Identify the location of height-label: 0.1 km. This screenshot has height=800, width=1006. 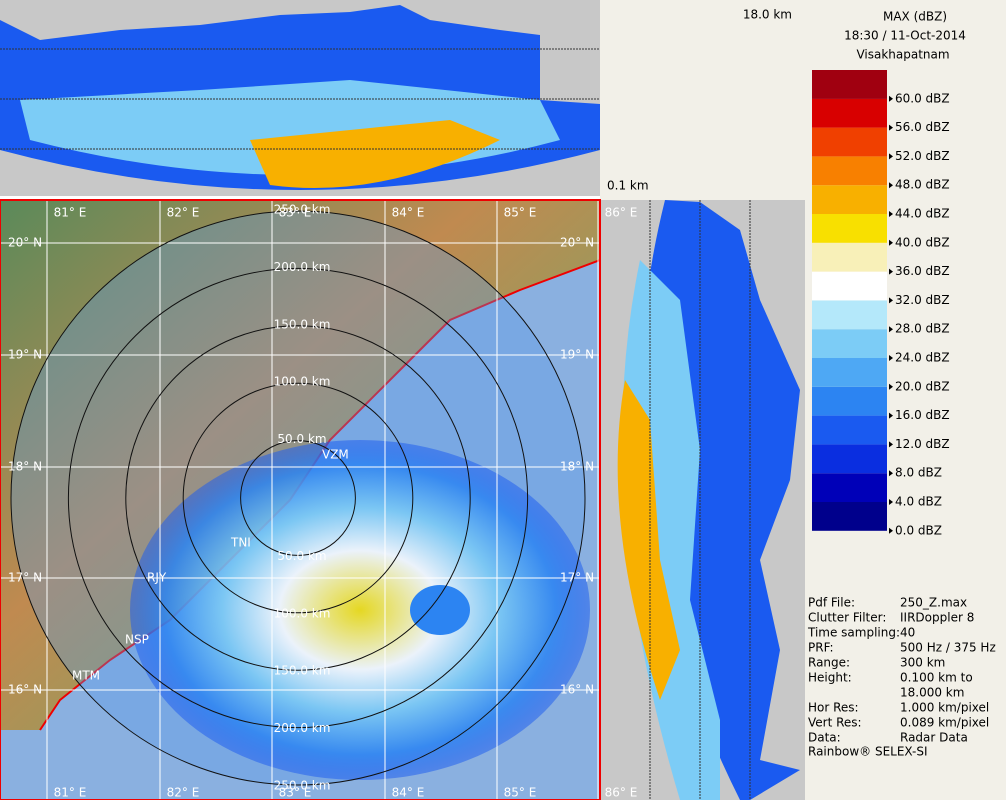
(628, 186).